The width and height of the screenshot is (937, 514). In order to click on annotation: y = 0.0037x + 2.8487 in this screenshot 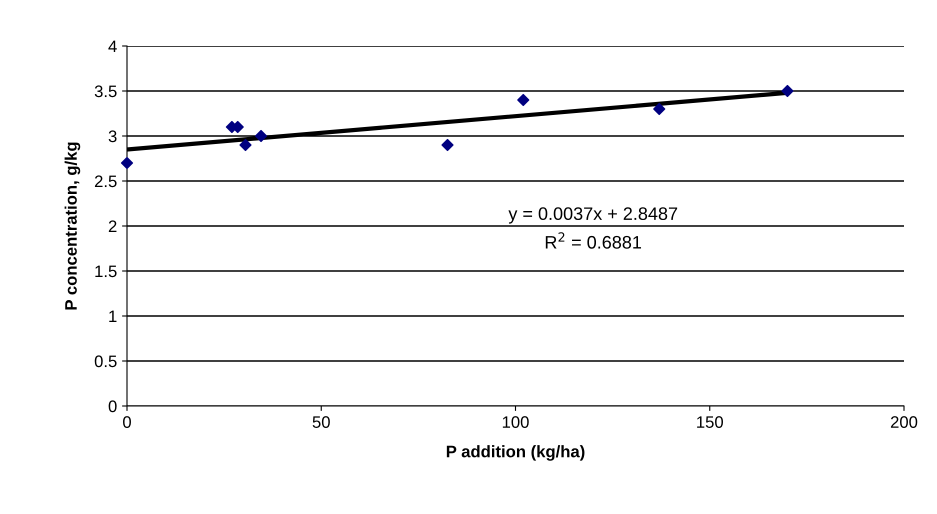, I will do `click(593, 215)`.